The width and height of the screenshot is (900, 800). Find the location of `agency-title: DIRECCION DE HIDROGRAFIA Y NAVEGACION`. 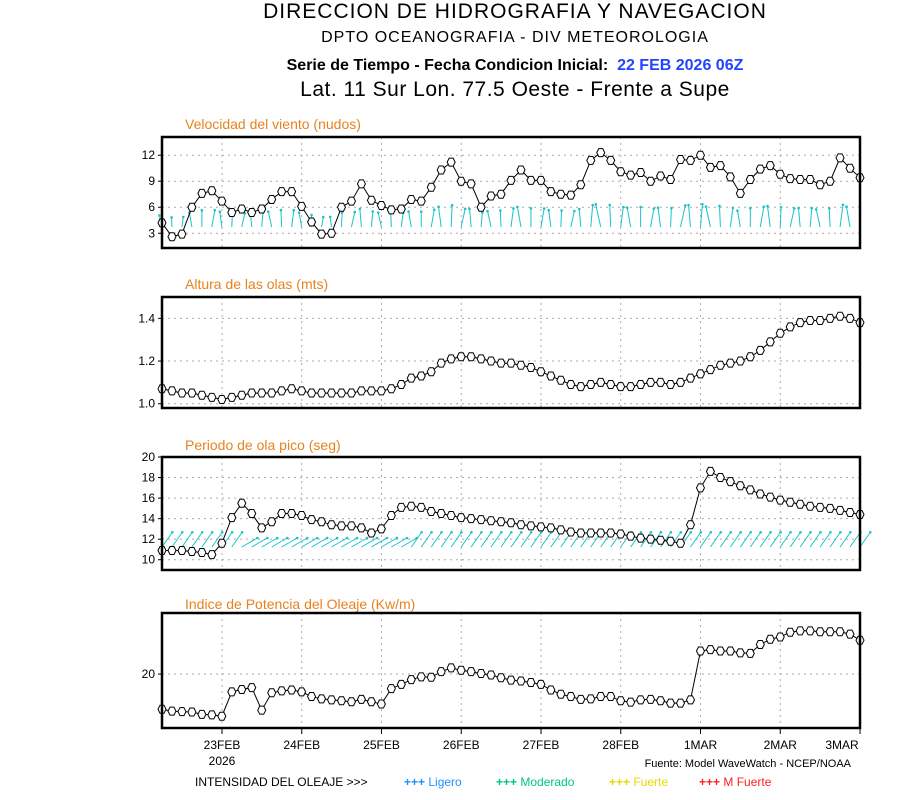

agency-title: DIRECCION DE HIDROGRAFIA Y NAVEGACION is located at coordinates (515, 11).